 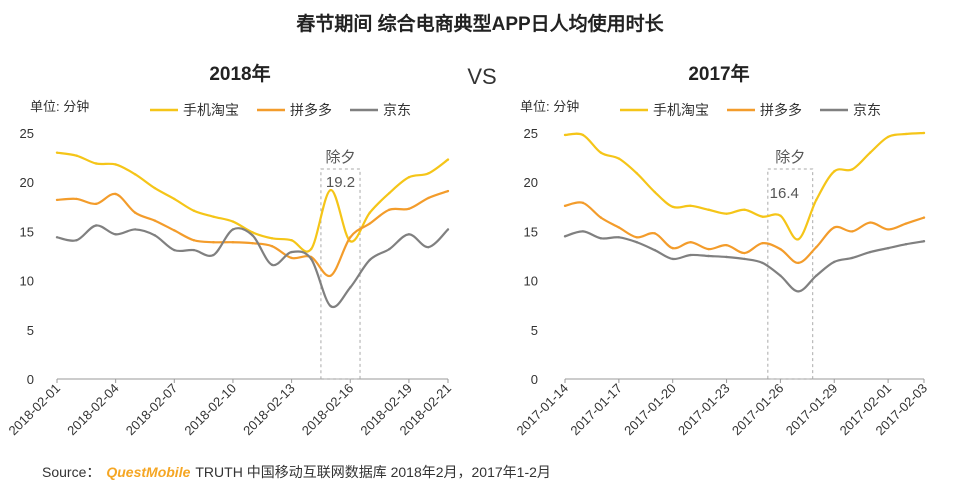 What do you see at coordinates (744, 261) in the screenshot?
I see `series-line` at bounding box center [744, 261].